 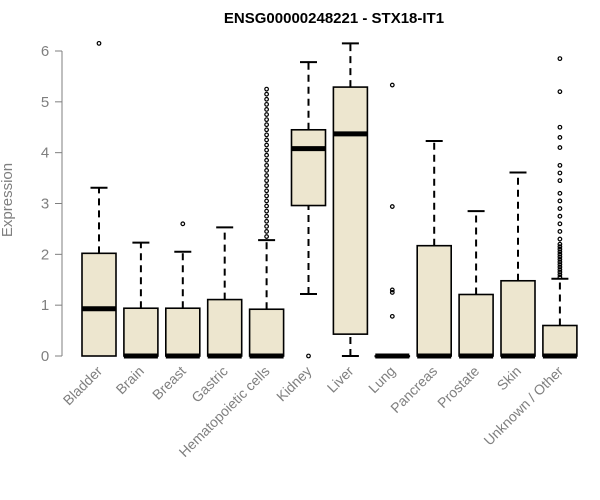 I want to click on box-liver, so click(x=350, y=199).